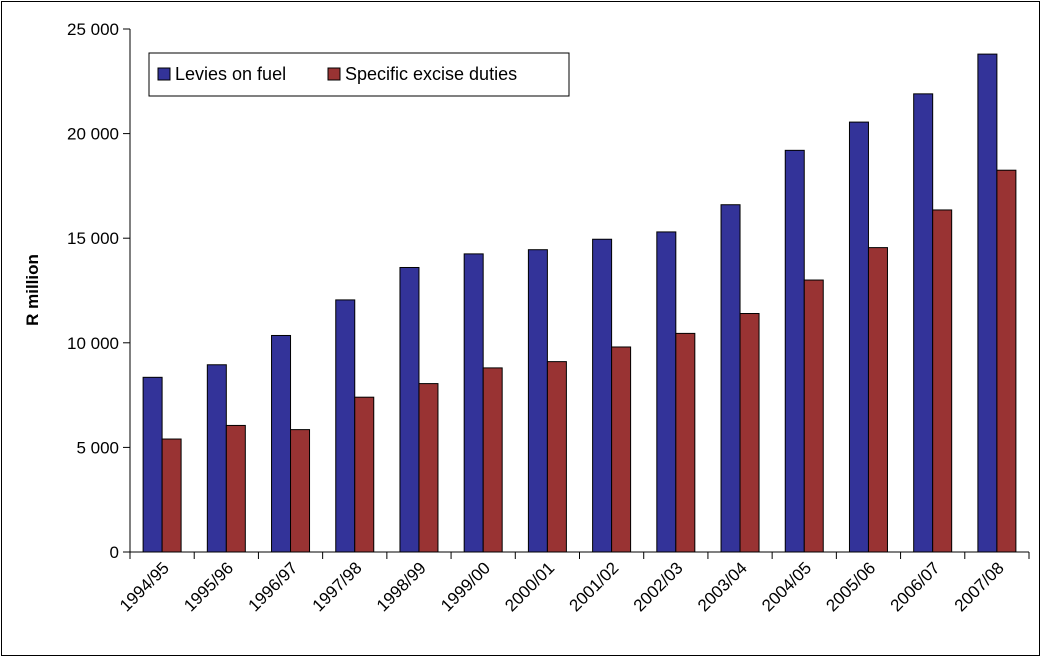 The image size is (1043, 659). Describe the element at coordinates (334, 74) in the screenshot. I see `legend-swatch-excise` at that location.